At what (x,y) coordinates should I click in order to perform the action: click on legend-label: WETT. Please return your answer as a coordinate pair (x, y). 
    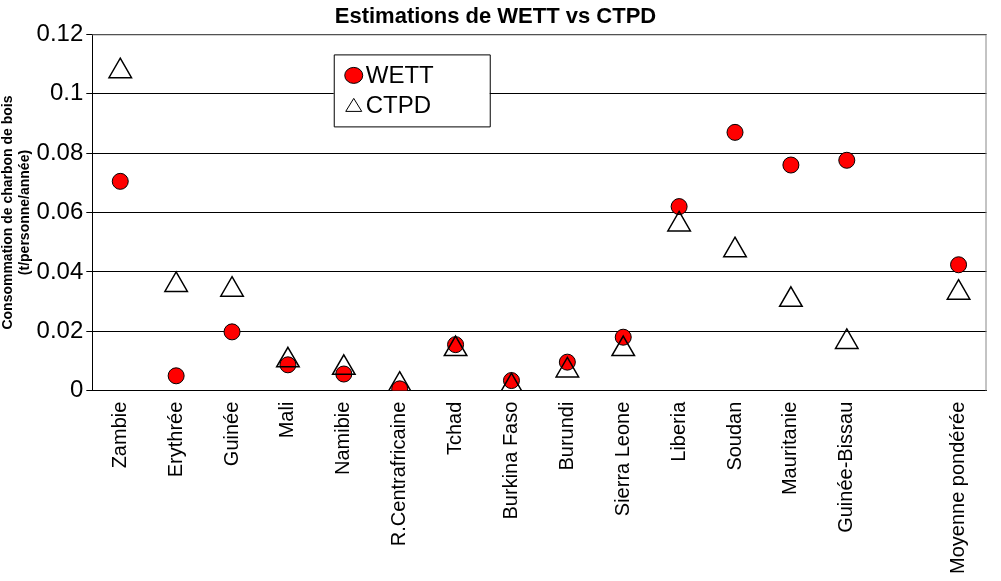
    Looking at the image, I should click on (400, 75).